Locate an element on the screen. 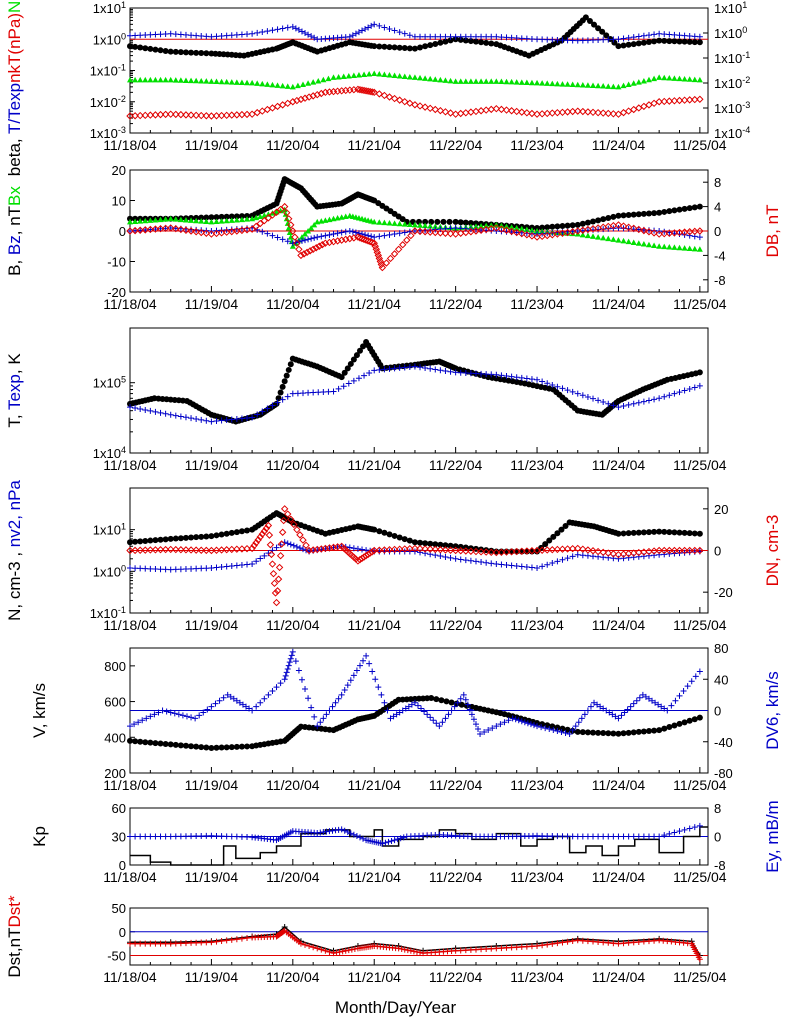  x-tick-label: 11/18/04 is located at coordinates (130, 785).